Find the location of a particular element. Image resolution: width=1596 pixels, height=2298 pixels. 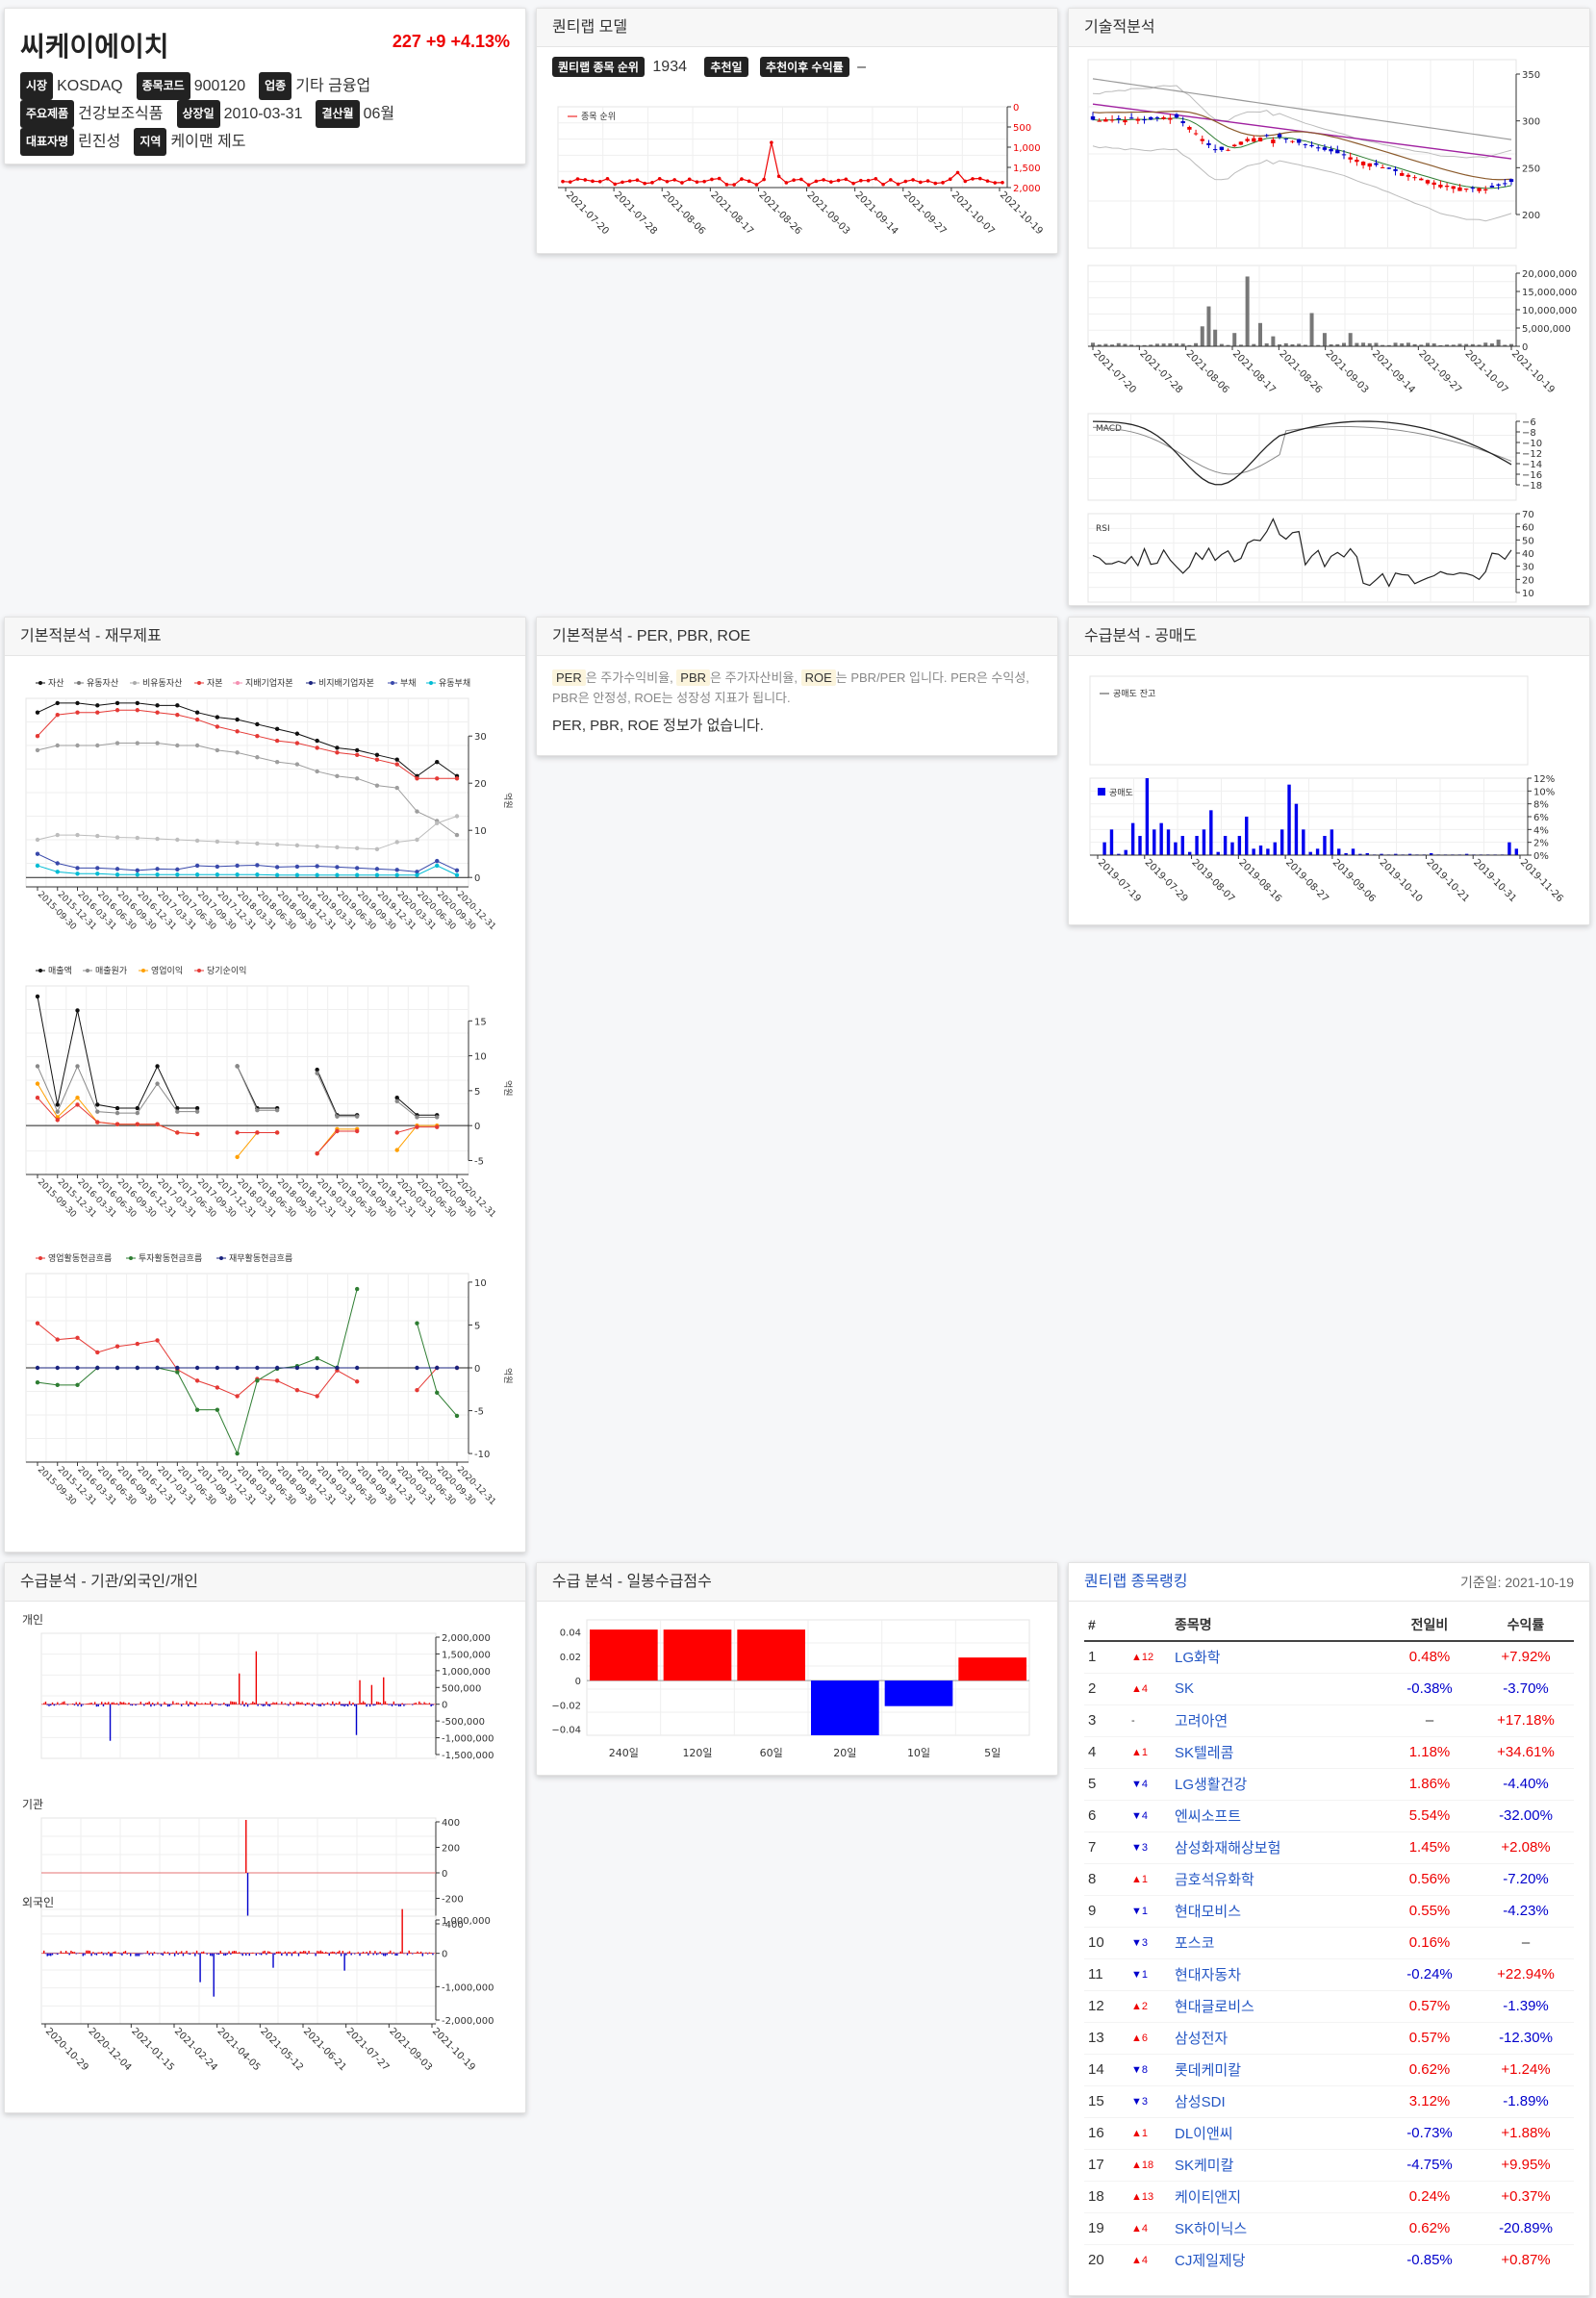

ranking-row: 11 ▼1 현대자동차 -0.24% +22.94% is located at coordinates (1329, 1974).